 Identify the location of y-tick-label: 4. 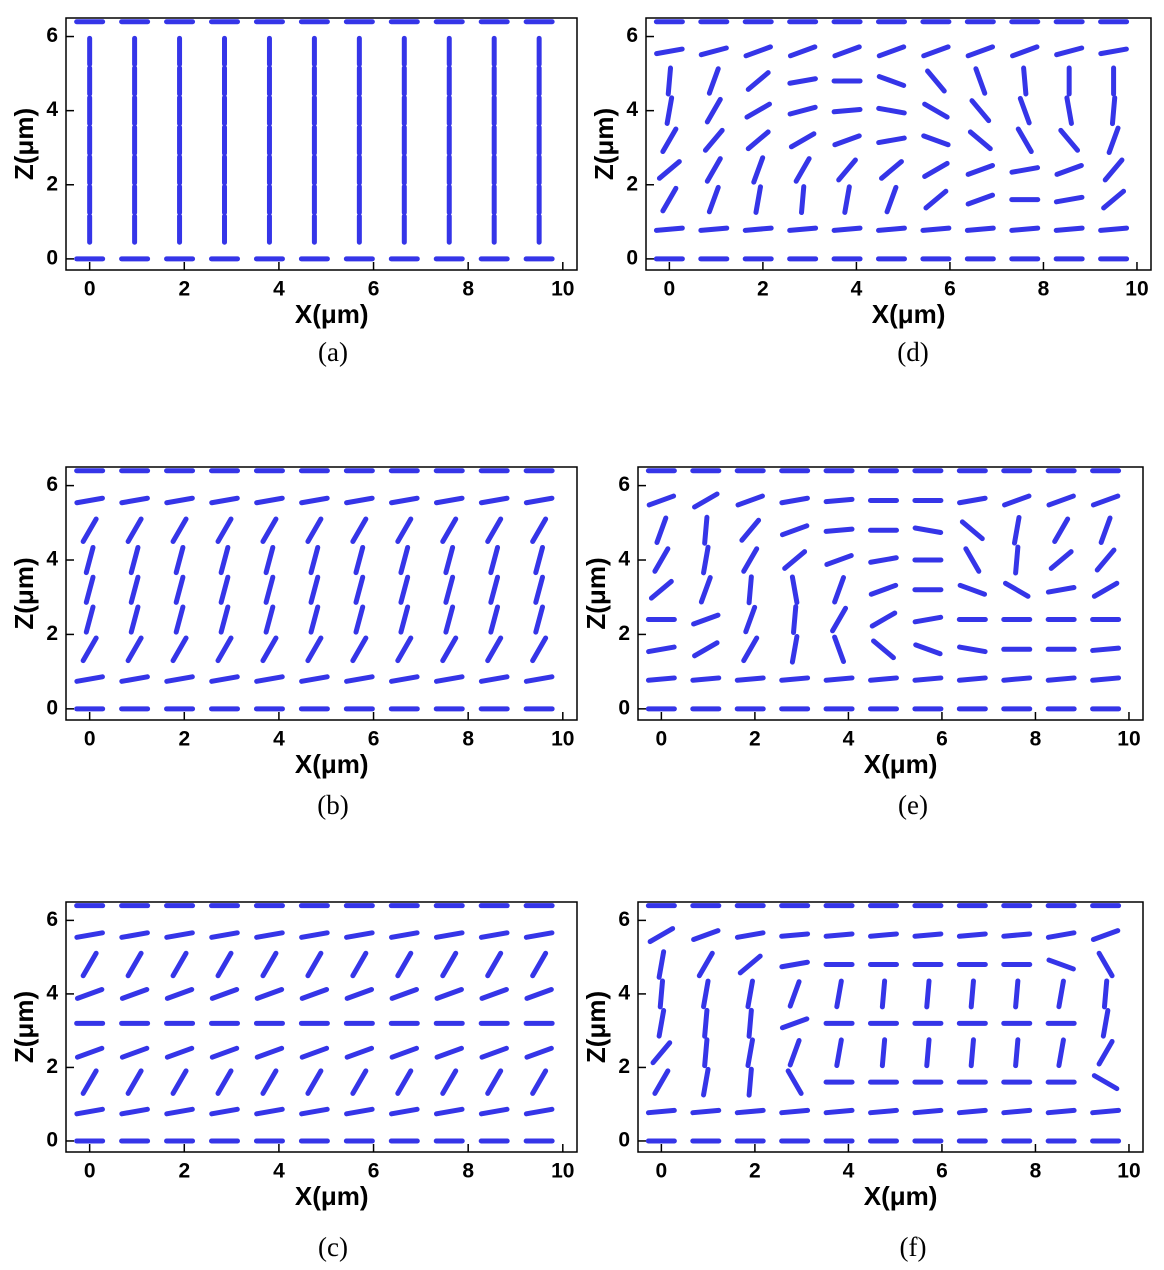
(624, 559).